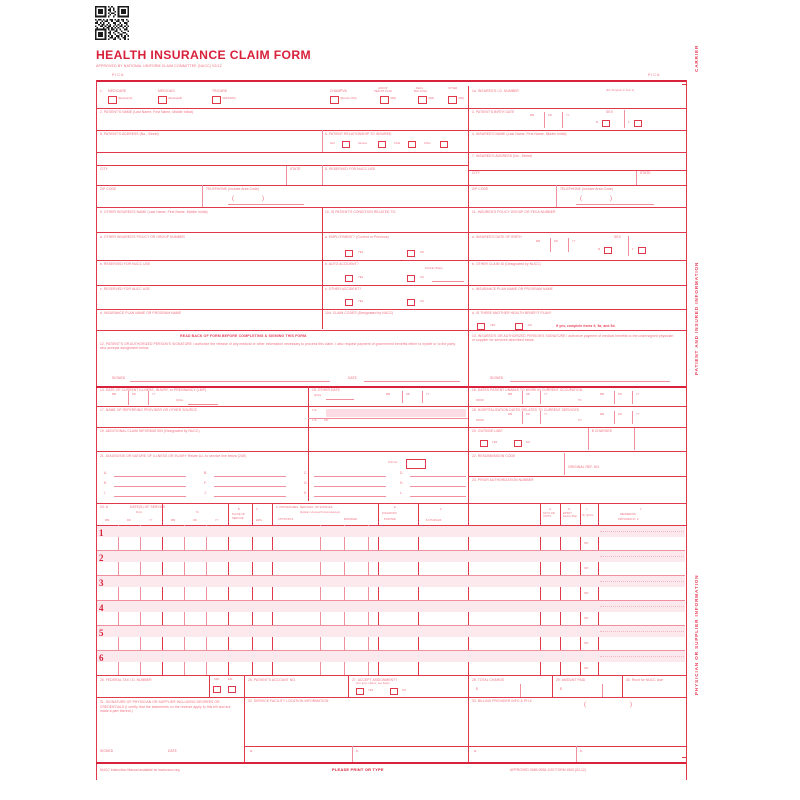 This screenshot has height=800, width=800. I want to click on service-row-6-shade, so click(391, 656).